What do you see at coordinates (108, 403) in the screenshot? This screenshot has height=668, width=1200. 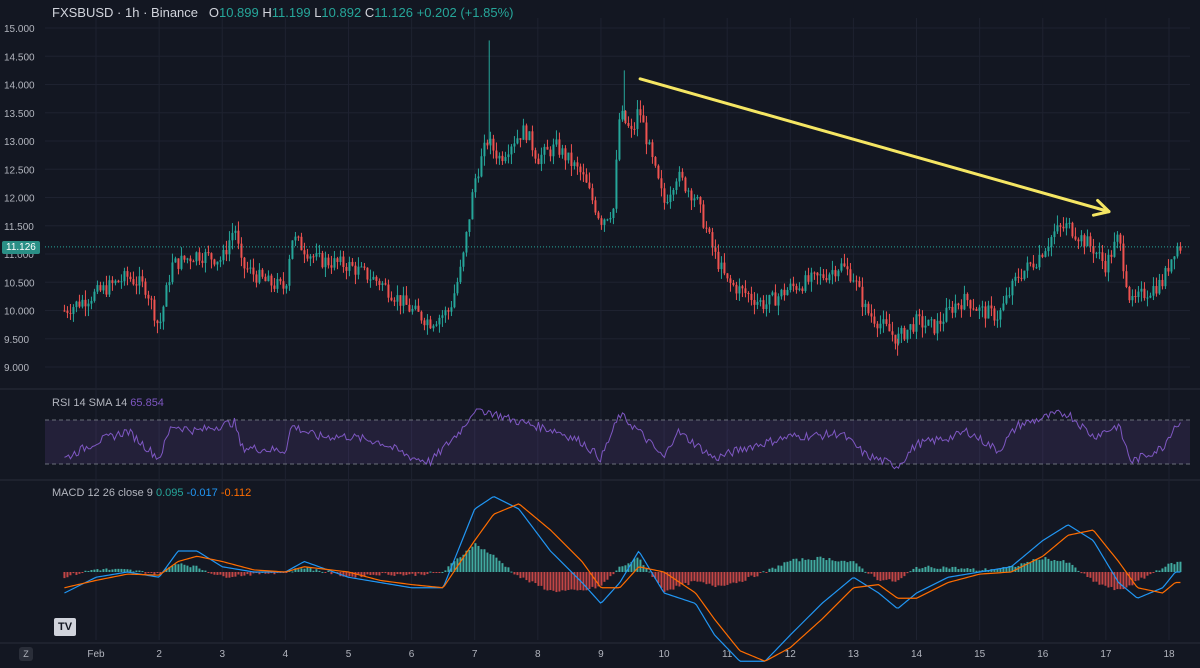 I see `rsi-header: RSI 14 SMA 14 65.854` at bounding box center [108, 403].